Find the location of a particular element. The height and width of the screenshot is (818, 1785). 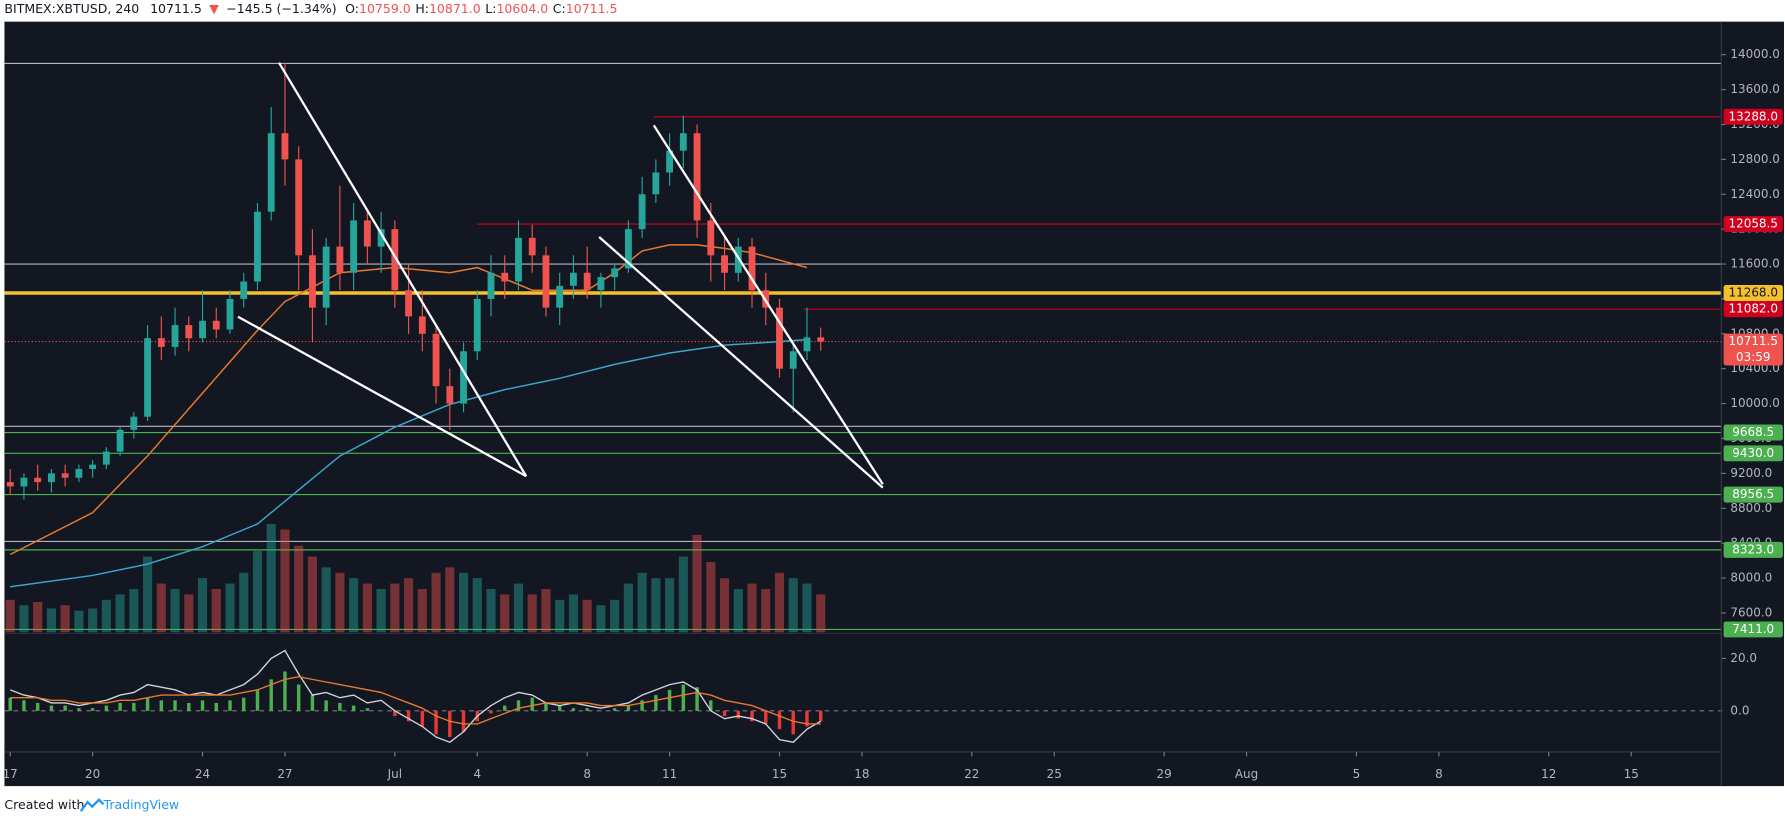

footer-text: Created with is located at coordinates (44, 804).